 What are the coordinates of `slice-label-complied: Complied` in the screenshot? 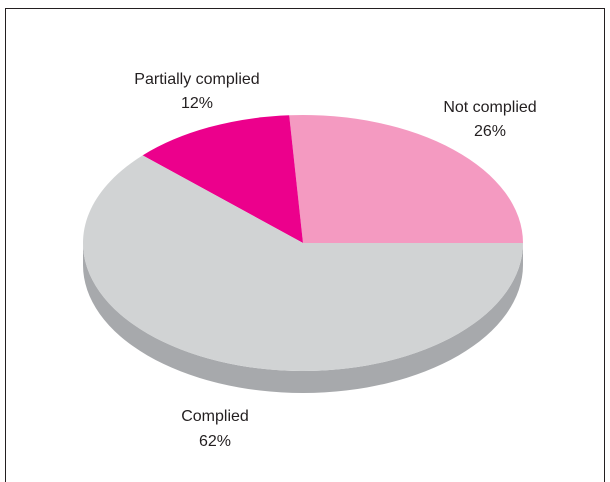 It's located at (215, 416).